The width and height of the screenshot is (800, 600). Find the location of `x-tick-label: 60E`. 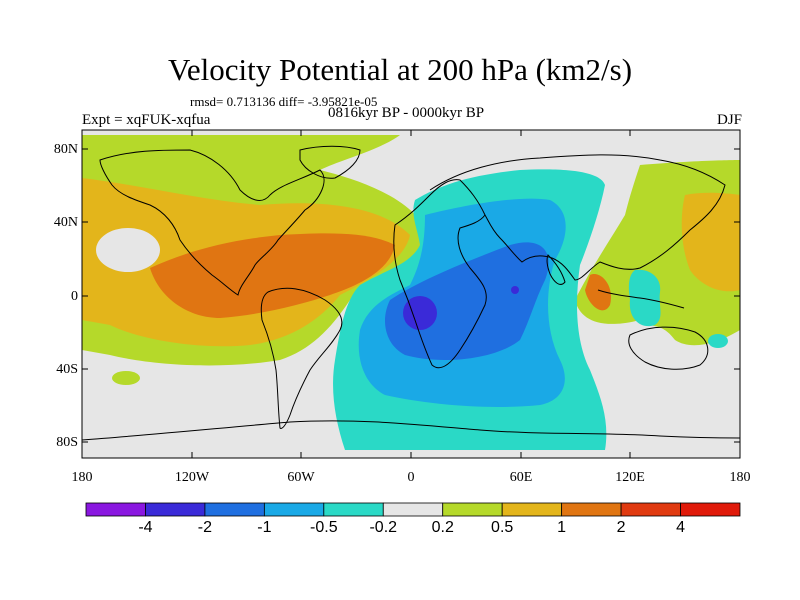

x-tick-label: 60E is located at coordinates (521, 477).